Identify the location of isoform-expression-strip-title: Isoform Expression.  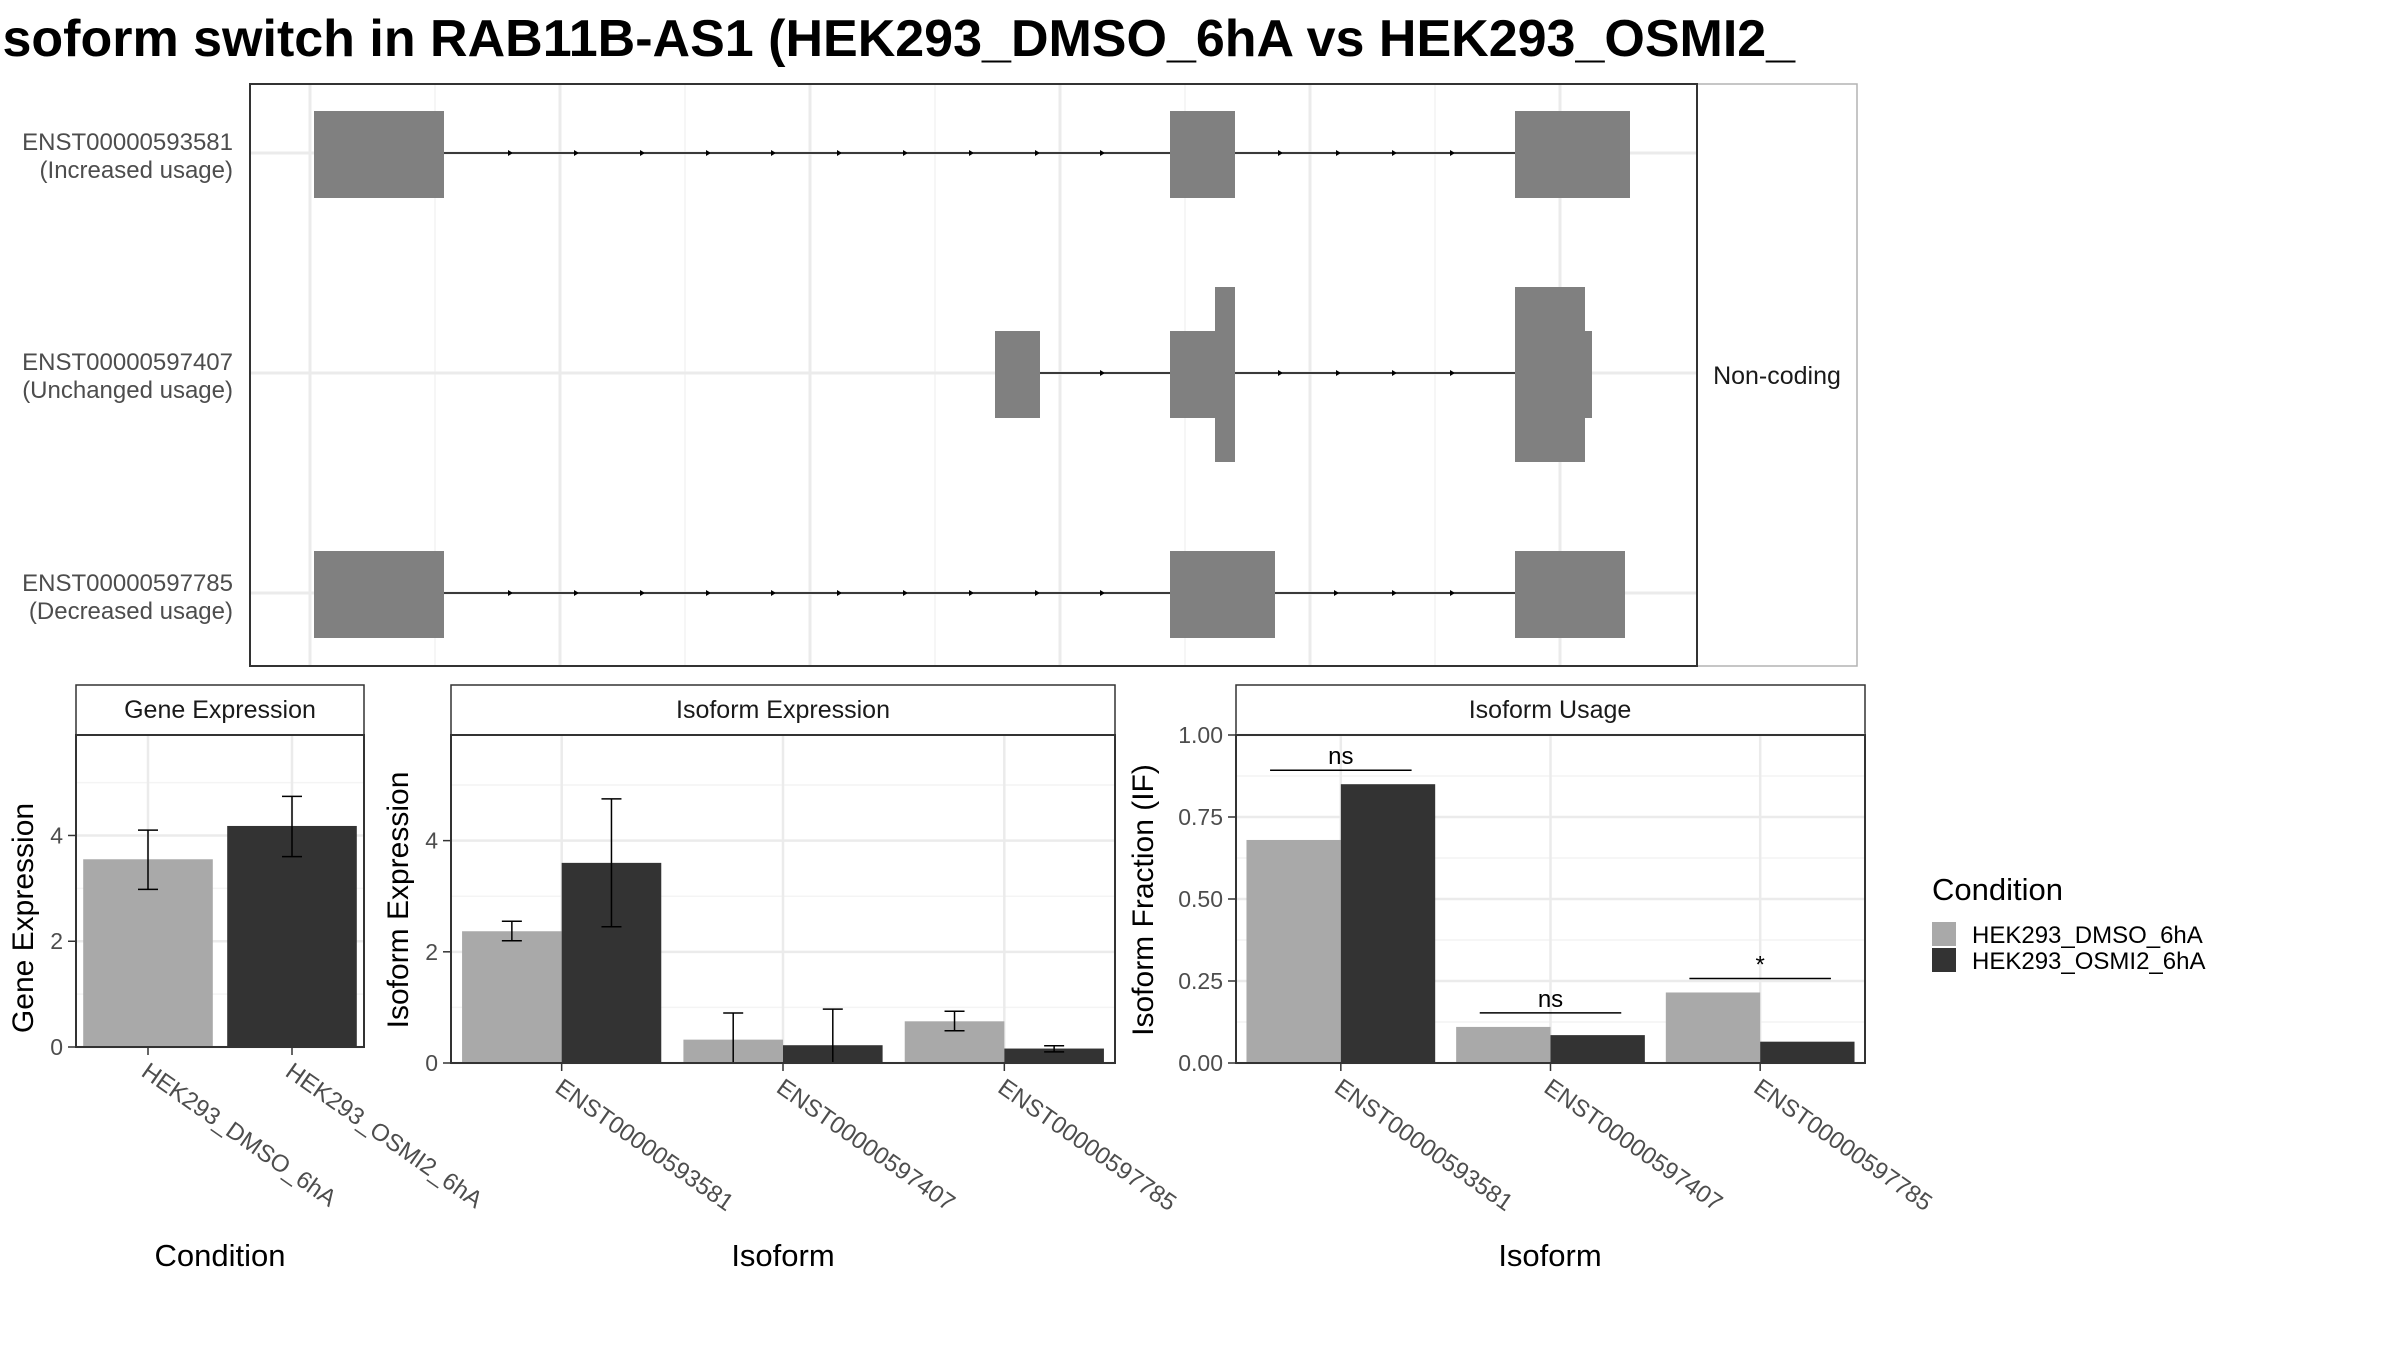
(783, 710).